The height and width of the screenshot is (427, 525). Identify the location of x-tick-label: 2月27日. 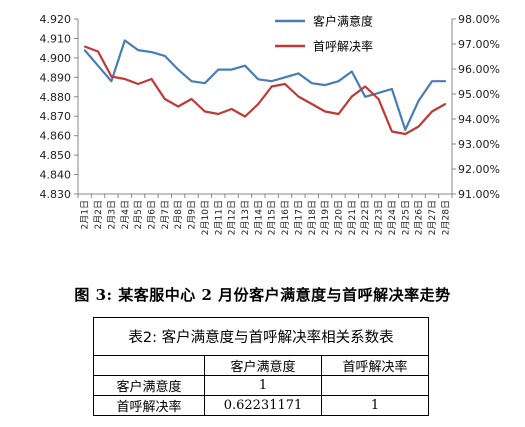
(432, 217).